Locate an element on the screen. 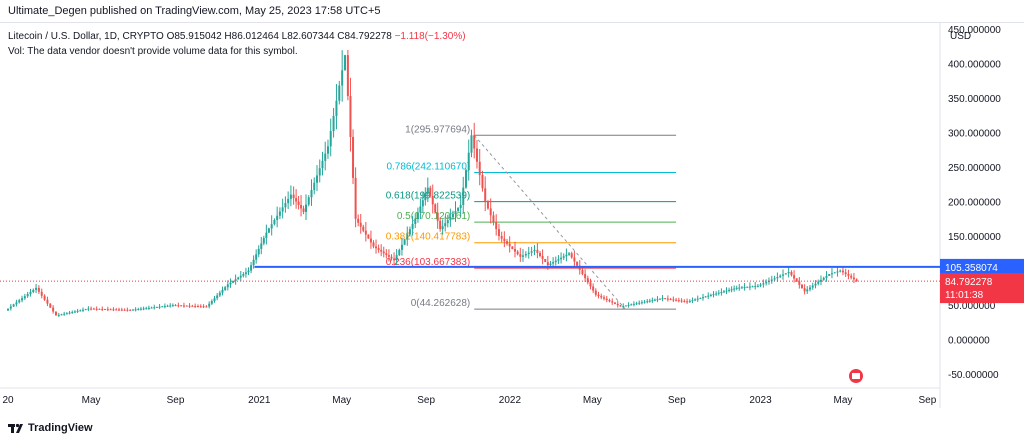 The width and height of the screenshot is (1024, 443). fib-level-label: 0(44.262628) is located at coordinates (441, 303).